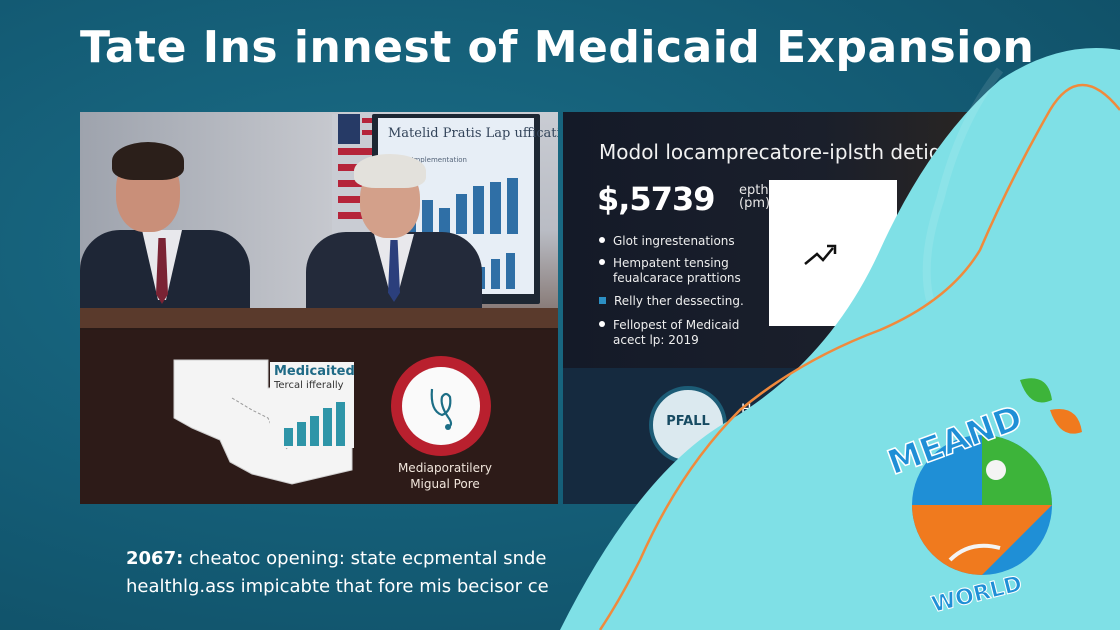 This screenshot has height=630, width=1120. I want to click on badge-caption: Mediaporatilery Migual Pore, so click(445, 476).